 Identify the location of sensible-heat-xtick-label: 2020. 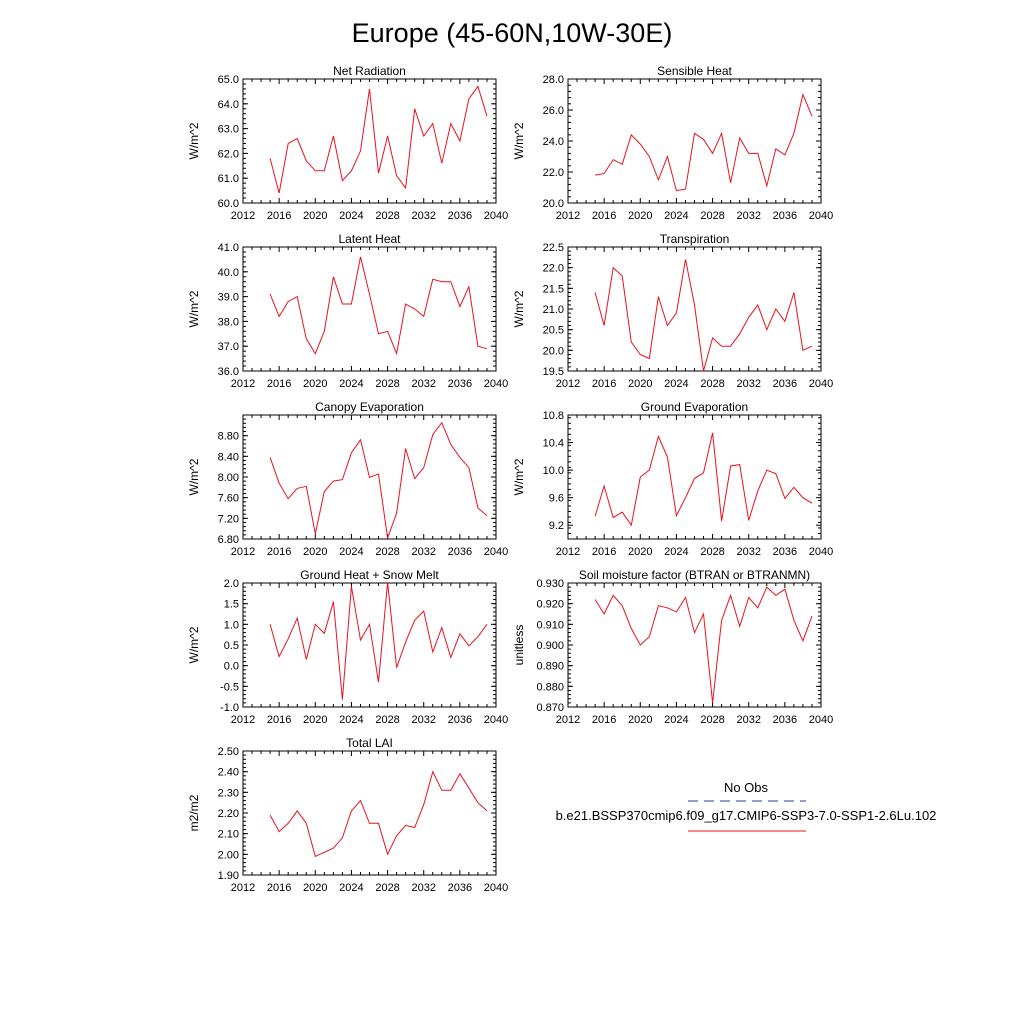
(640, 216).